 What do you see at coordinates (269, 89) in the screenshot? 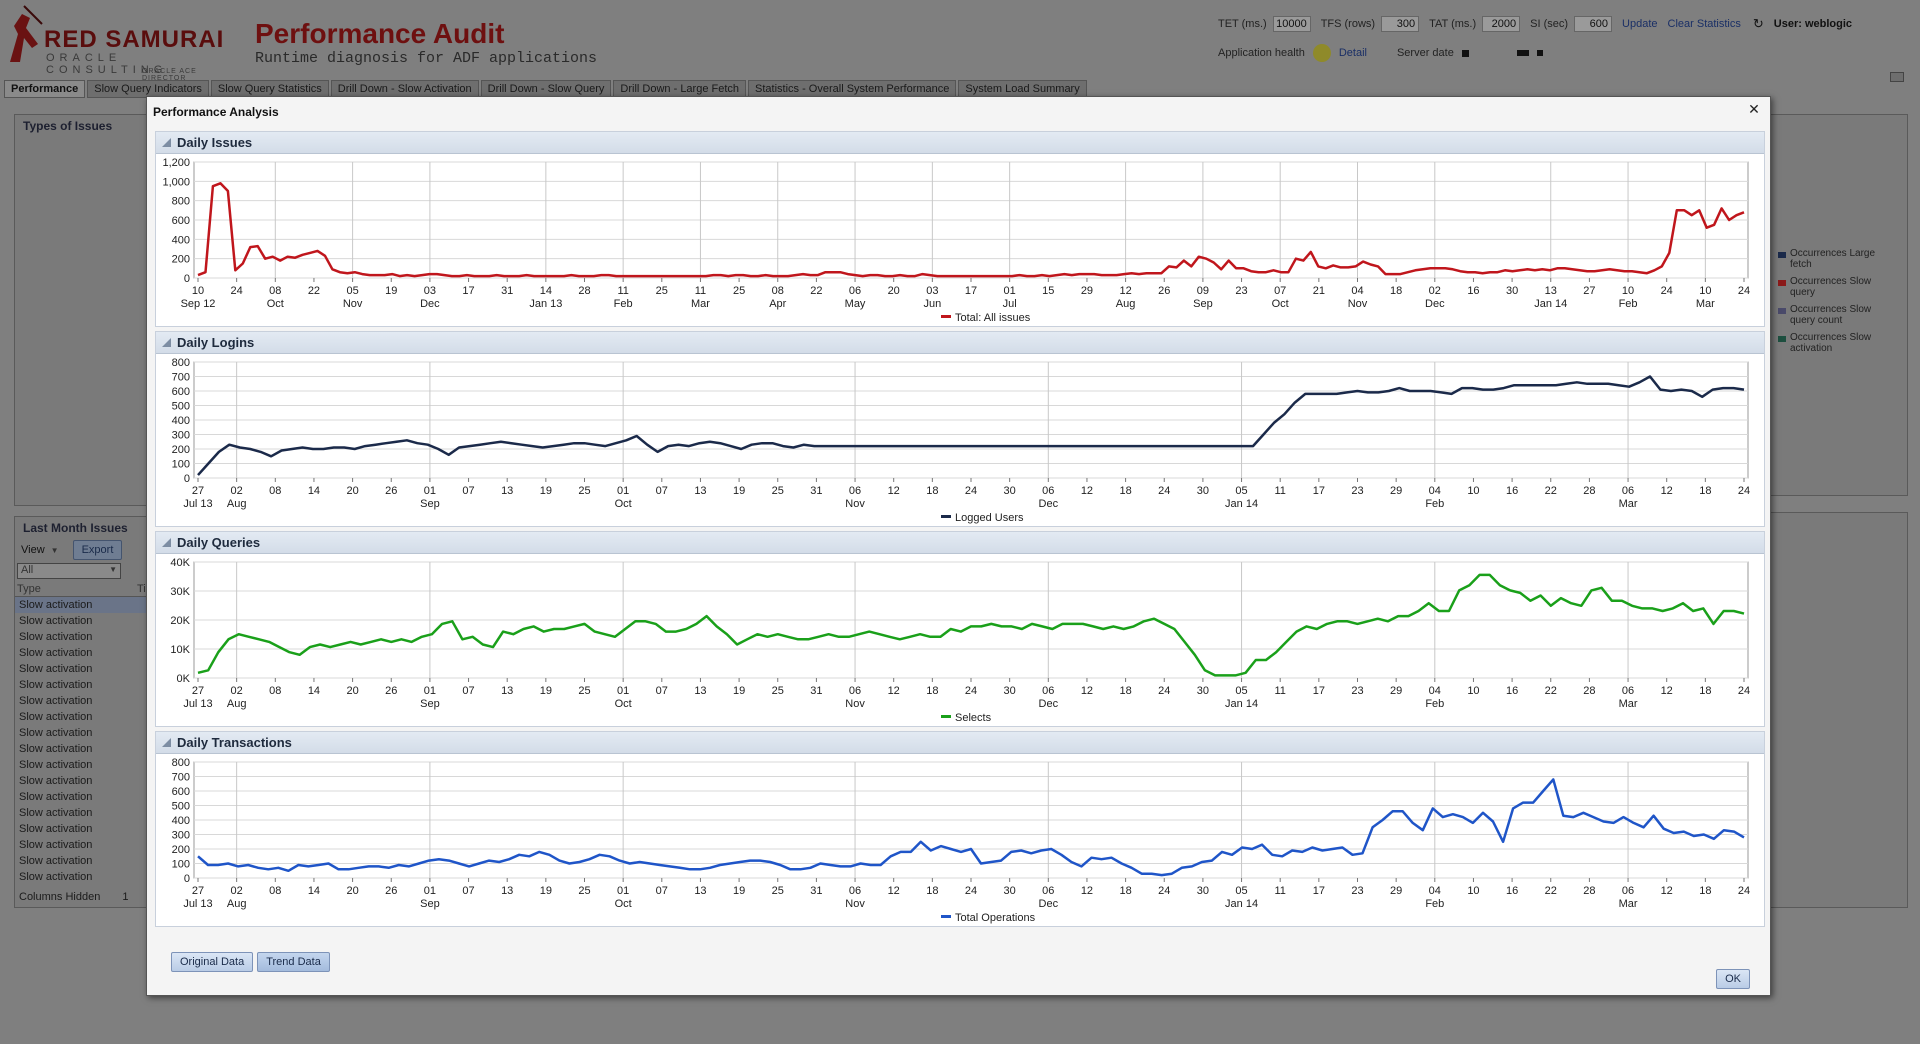
I see `tab-3: Slow Query Statistics` at bounding box center [269, 89].